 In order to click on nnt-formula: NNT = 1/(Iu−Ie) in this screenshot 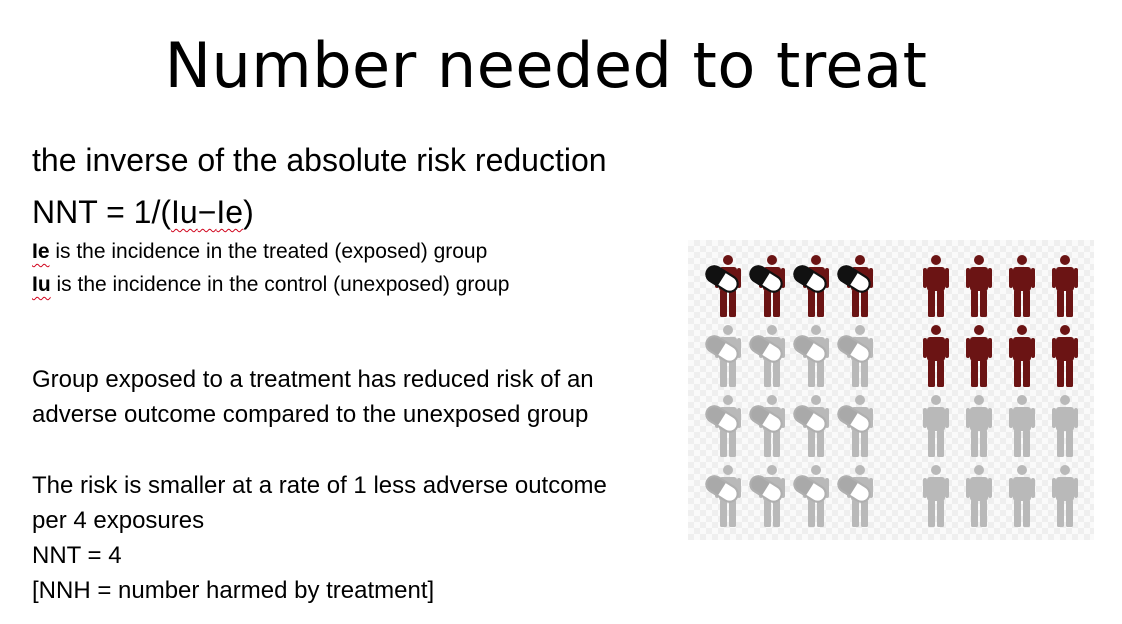, I will do `click(143, 212)`.